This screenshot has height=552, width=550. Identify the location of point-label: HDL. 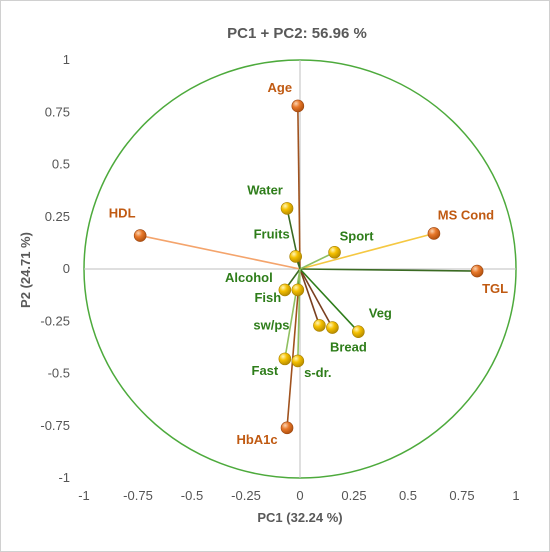
(122, 213).